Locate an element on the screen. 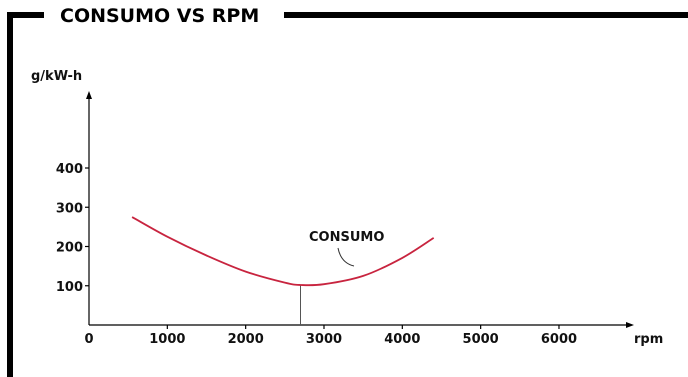 This screenshot has width=688, height=377. y-ticks: 100 200 300 400 is located at coordinates (72, 228).